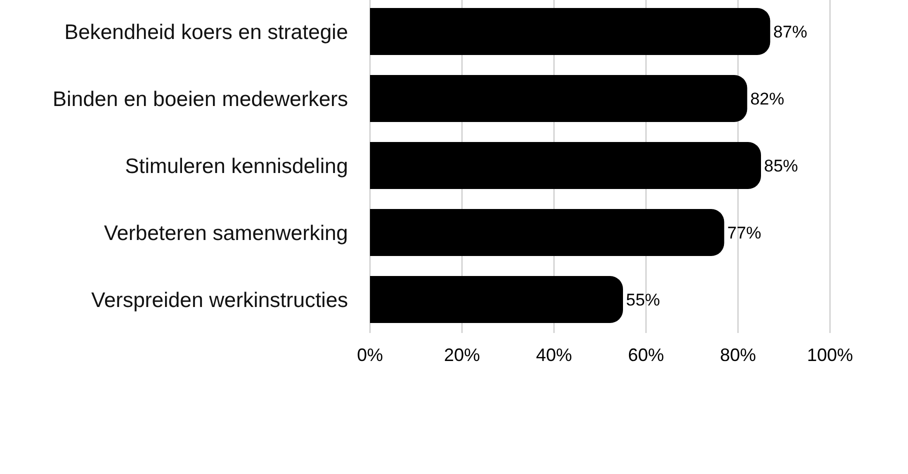 The height and width of the screenshot is (474, 908). What do you see at coordinates (226, 233) in the screenshot?
I see `y-tick-label: Verbeteren samenwerking` at bounding box center [226, 233].